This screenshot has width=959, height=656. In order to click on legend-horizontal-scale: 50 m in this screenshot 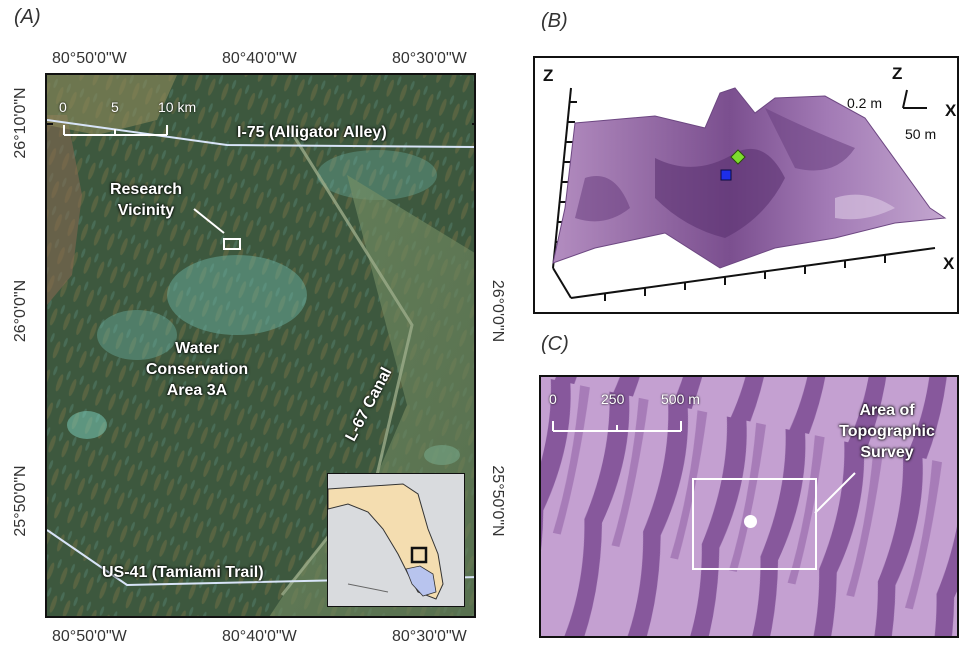, I will do `click(921, 134)`.